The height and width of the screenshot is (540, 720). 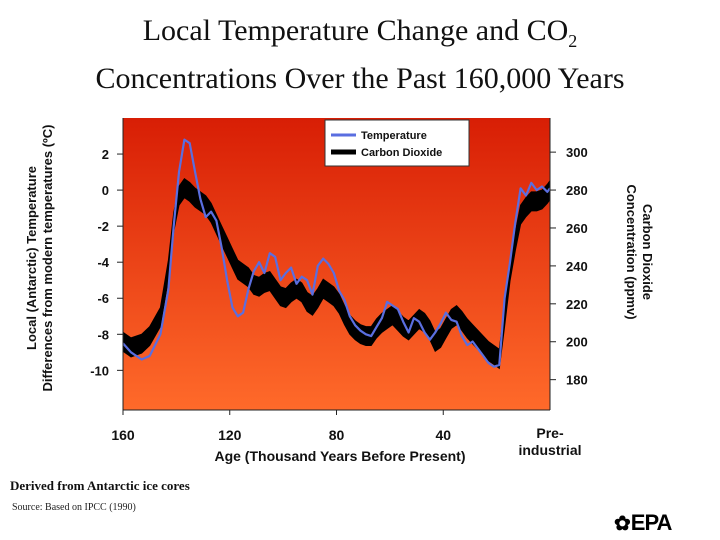 What do you see at coordinates (577, 190) in the screenshot?
I see `right-tick-label: 280` at bounding box center [577, 190].